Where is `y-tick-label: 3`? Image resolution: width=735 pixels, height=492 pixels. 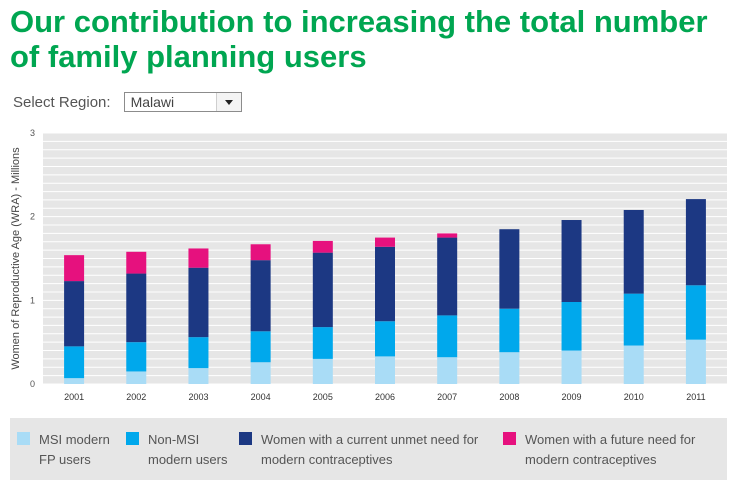
y-tick-label: 3 is located at coordinates (32, 133).